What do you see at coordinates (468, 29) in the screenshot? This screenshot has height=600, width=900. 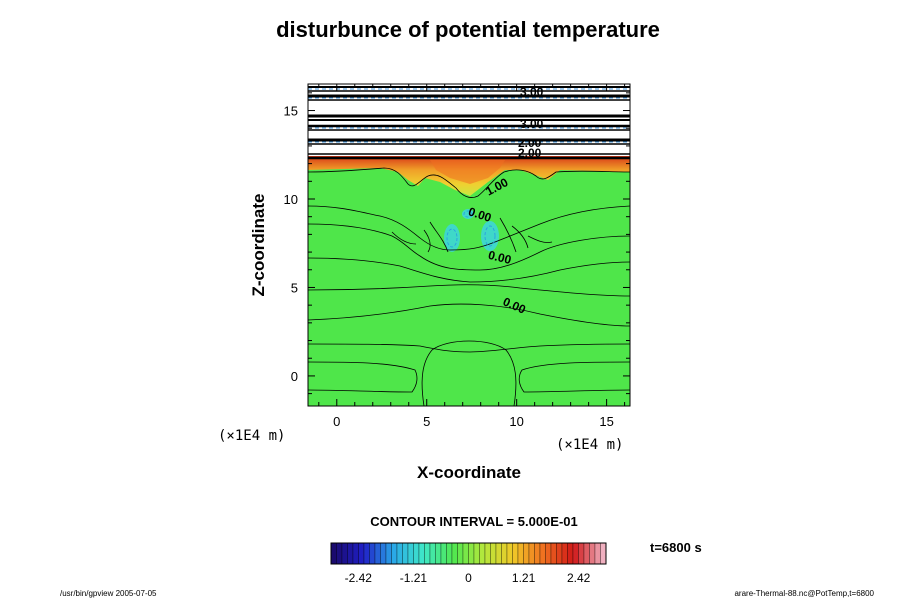 I see `chart-title: disturbunce of potential temperature` at bounding box center [468, 29].